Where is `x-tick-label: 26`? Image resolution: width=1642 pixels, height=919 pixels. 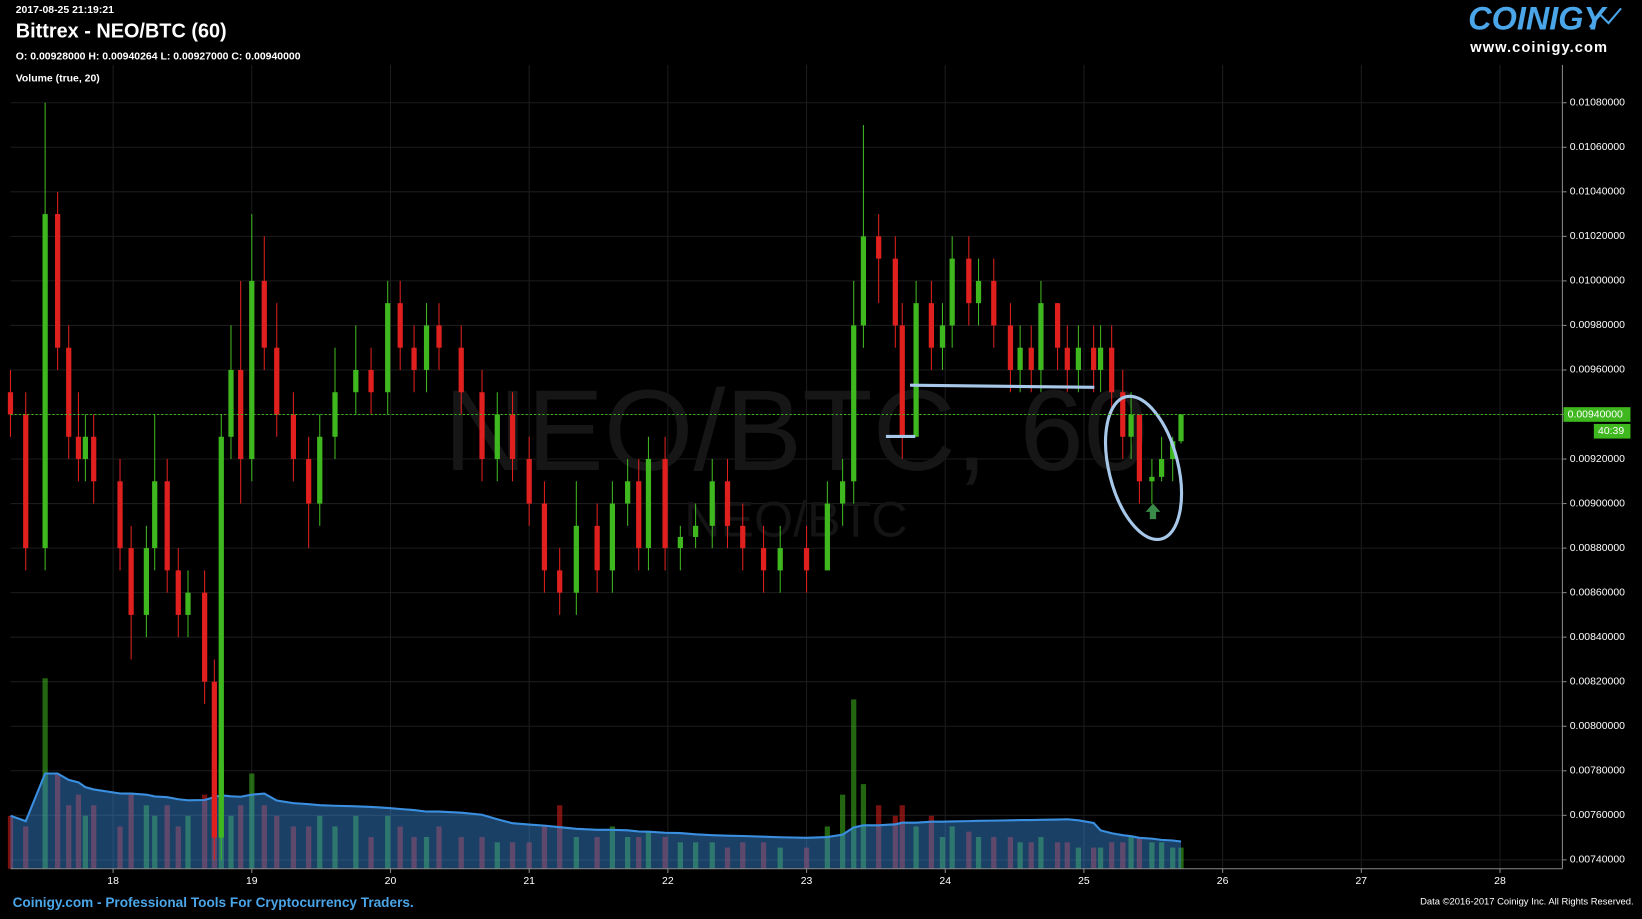
x-tick-label: 26 is located at coordinates (1223, 881).